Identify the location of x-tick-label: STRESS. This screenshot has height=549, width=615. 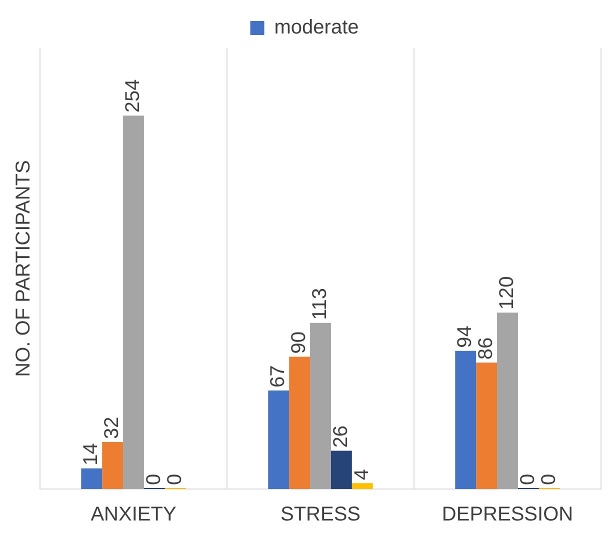
(320, 515).